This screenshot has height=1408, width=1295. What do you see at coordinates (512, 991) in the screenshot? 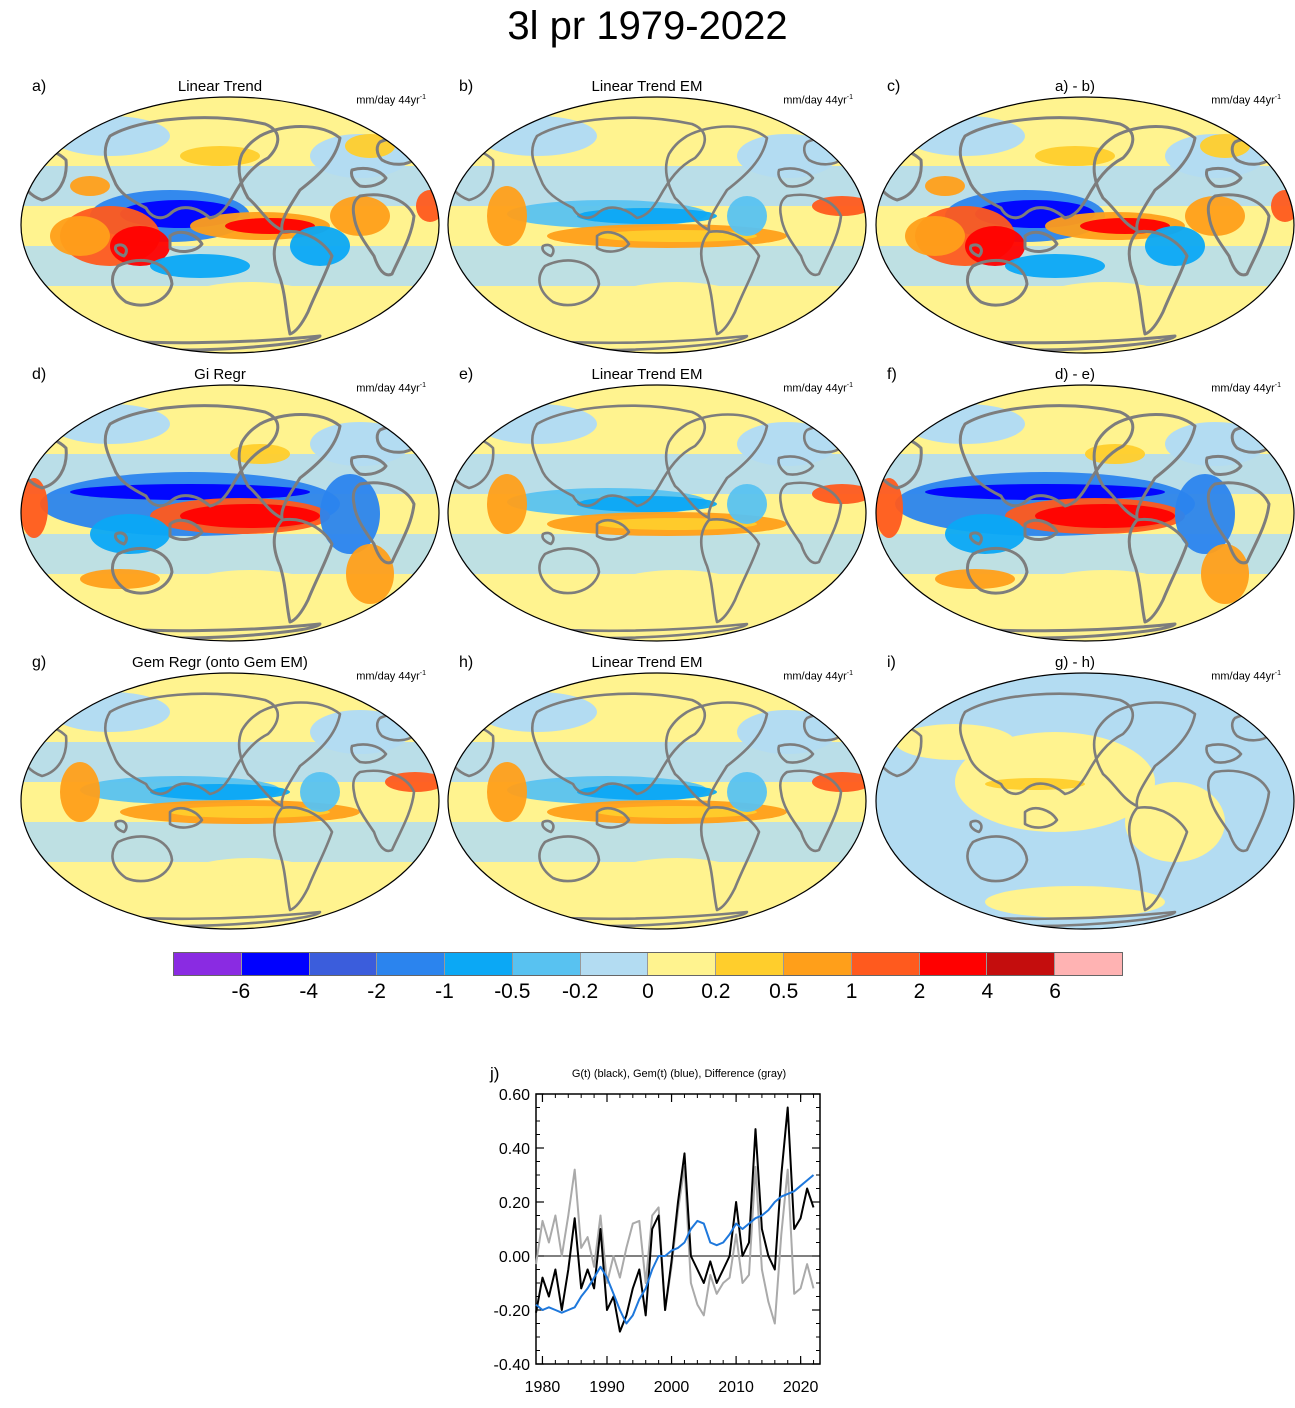
I see `colorbar-label: -0.5` at bounding box center [512, 991].